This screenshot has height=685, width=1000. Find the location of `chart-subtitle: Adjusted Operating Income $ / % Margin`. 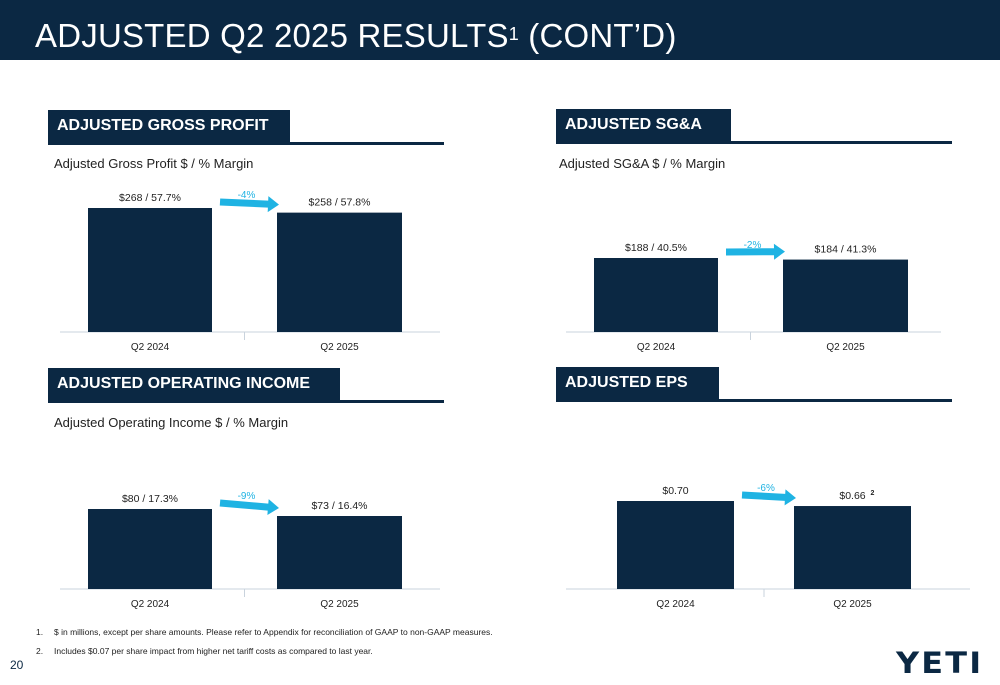

chart-subtitle: Adjusted Operating Income $ / % Margin is located at coordinates (171, 422).